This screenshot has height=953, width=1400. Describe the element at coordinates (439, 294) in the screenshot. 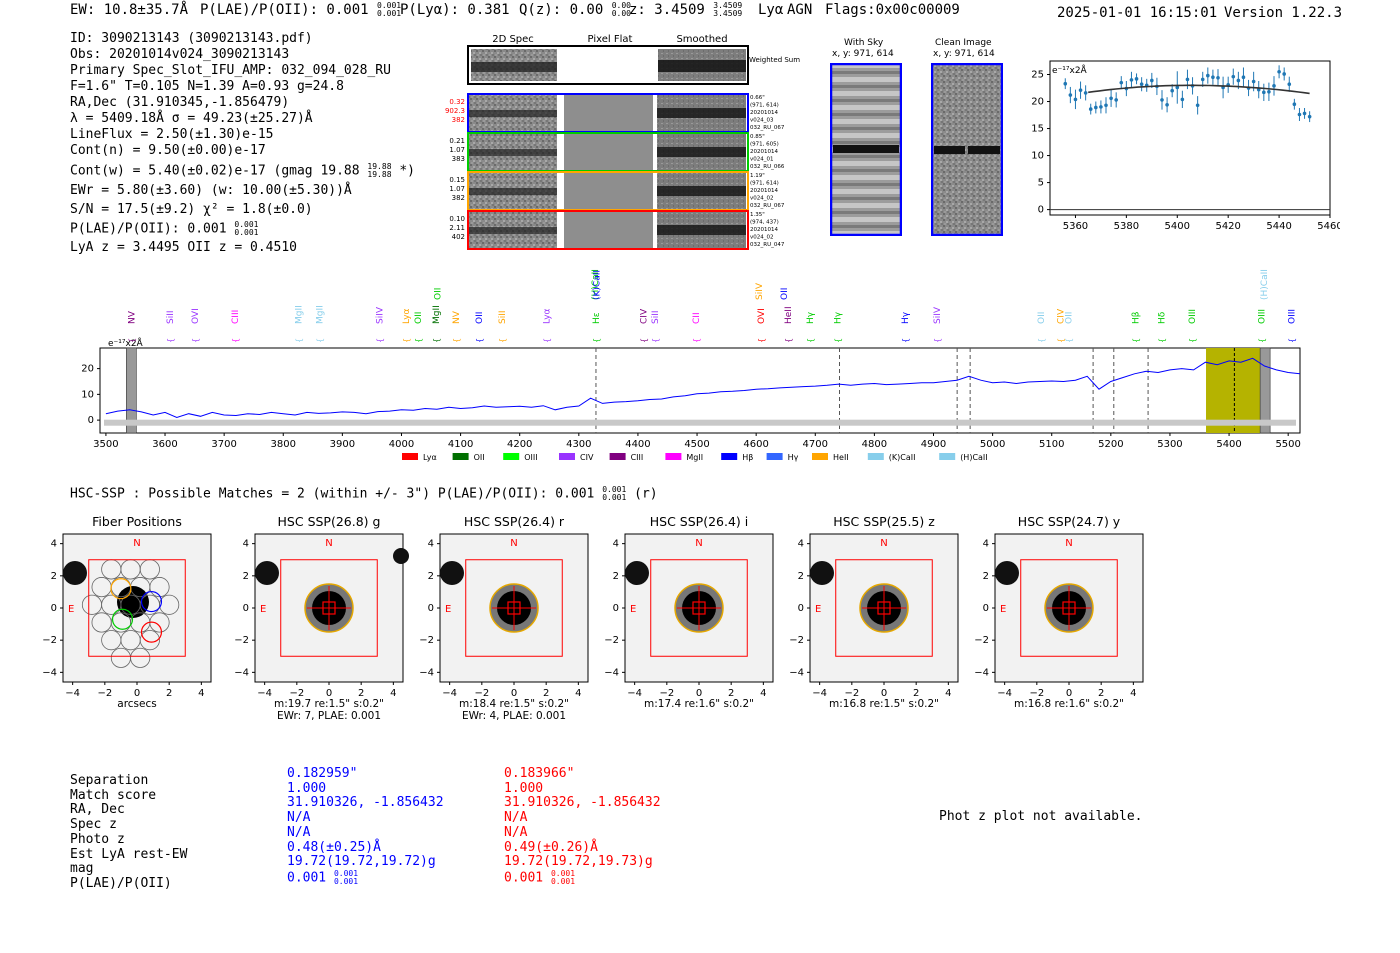

I see `emission-line-upper-label: OII` at that location.